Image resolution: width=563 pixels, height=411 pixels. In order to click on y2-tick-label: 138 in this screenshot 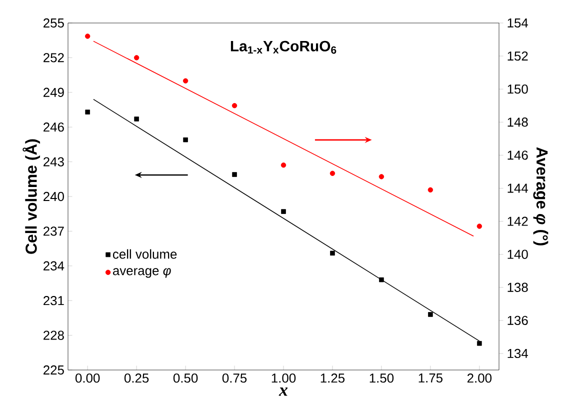, I will do `click(518, 287)`.